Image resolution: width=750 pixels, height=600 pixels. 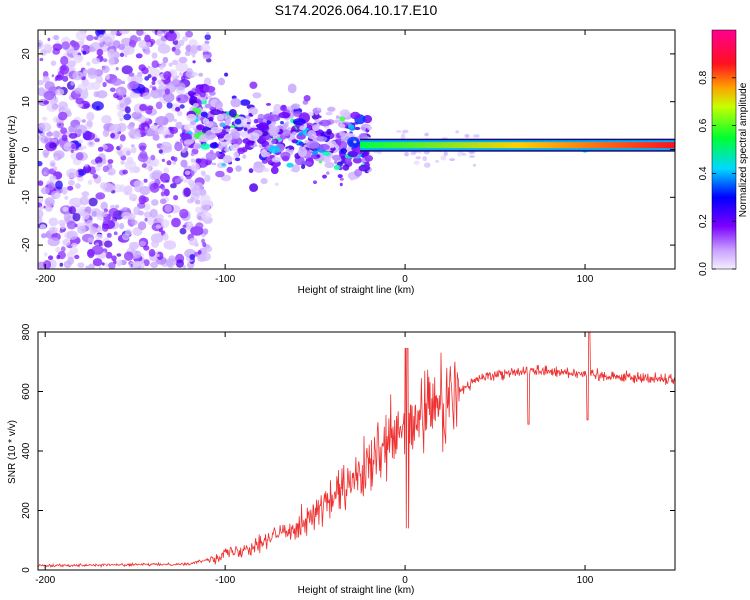 What do you see at coordinates (26, 450) in the screenshot?
I see `snr-y-tick-label: 400` at bounding box center [26, 450].